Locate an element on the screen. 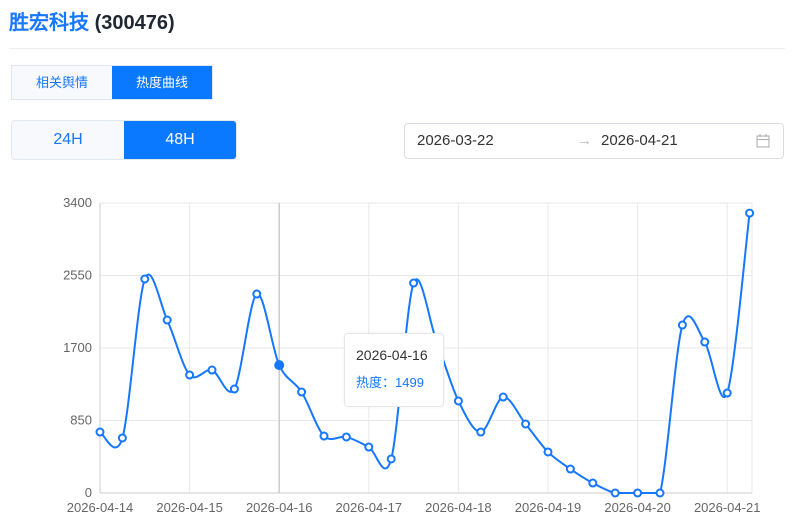  x-tick-label: 2026-04-20 is located at coordinates (637, 507).